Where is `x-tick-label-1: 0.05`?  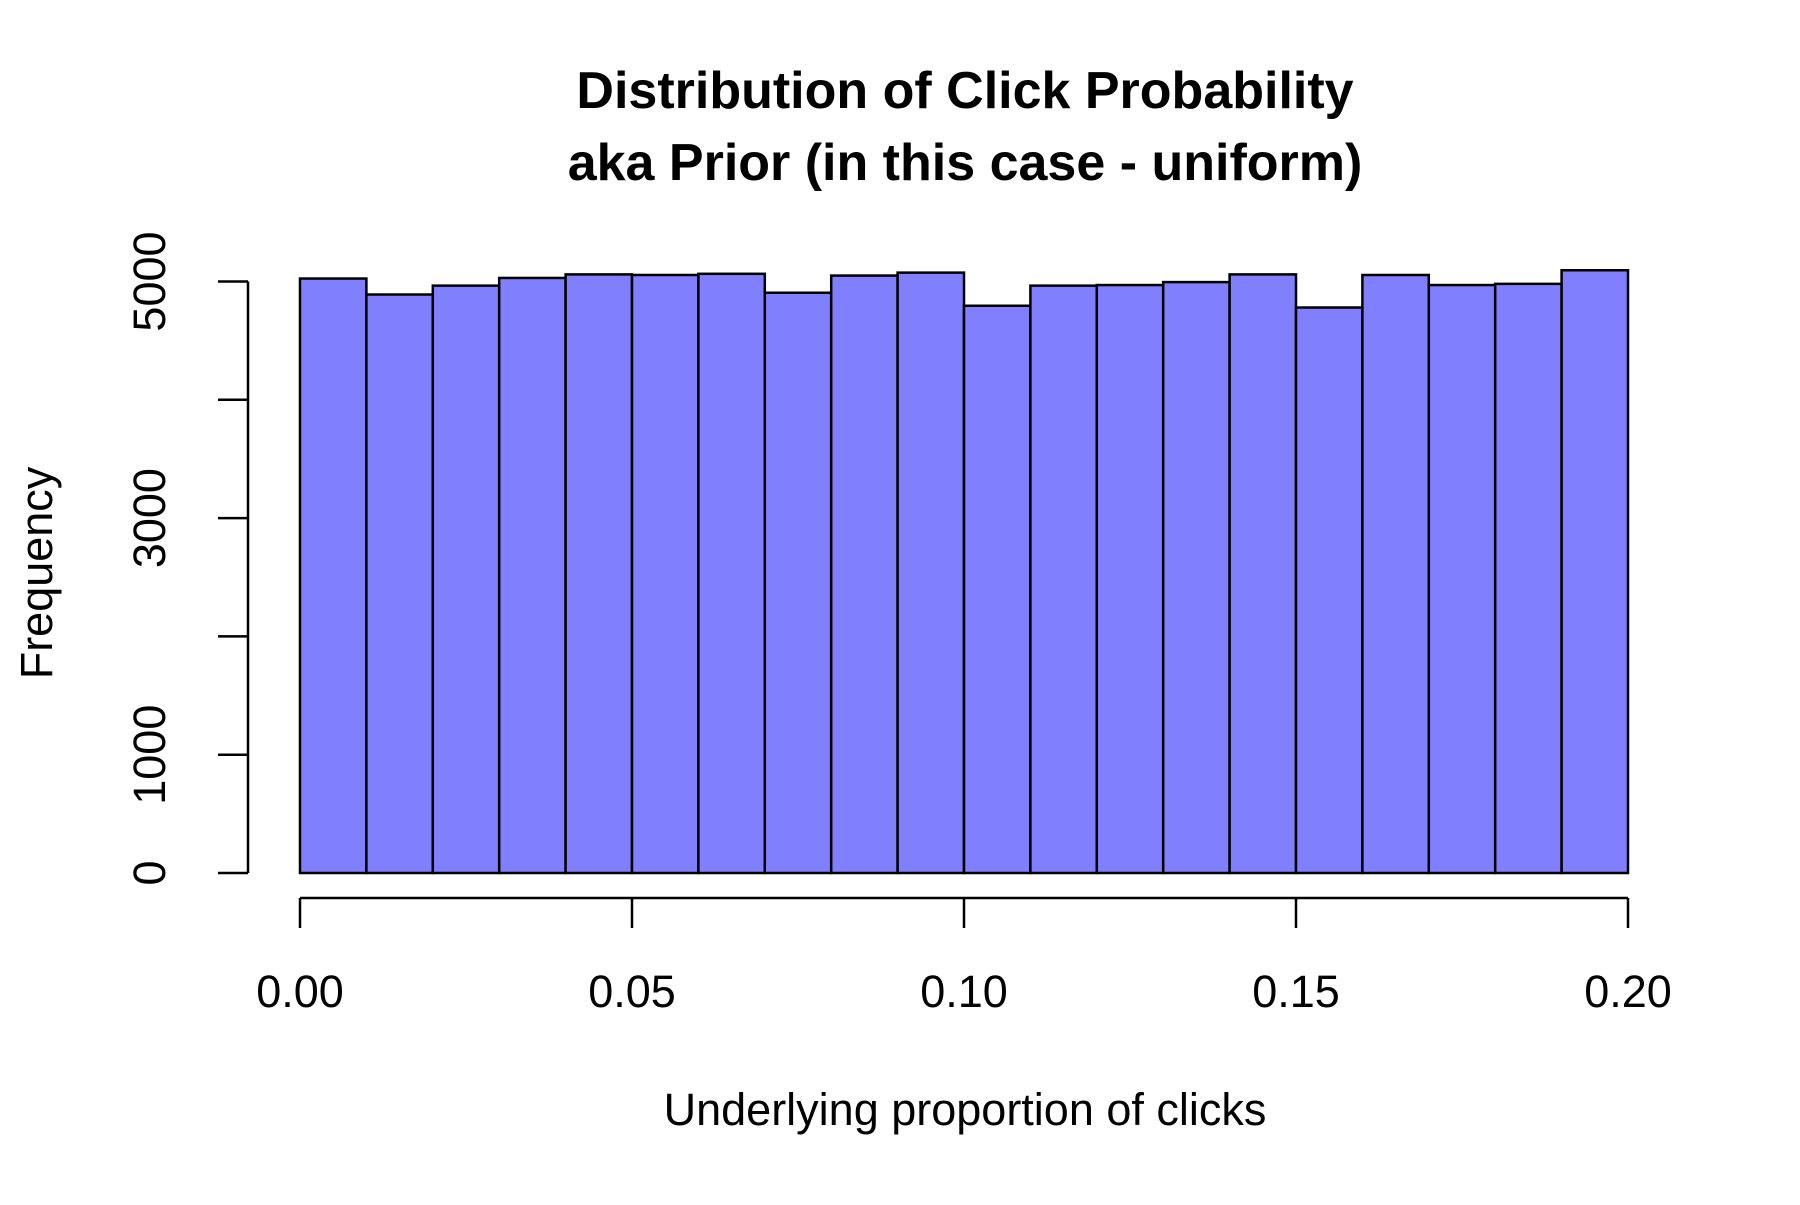
x-tick-label-1: 0.05 is located at coordinates (632, 991).